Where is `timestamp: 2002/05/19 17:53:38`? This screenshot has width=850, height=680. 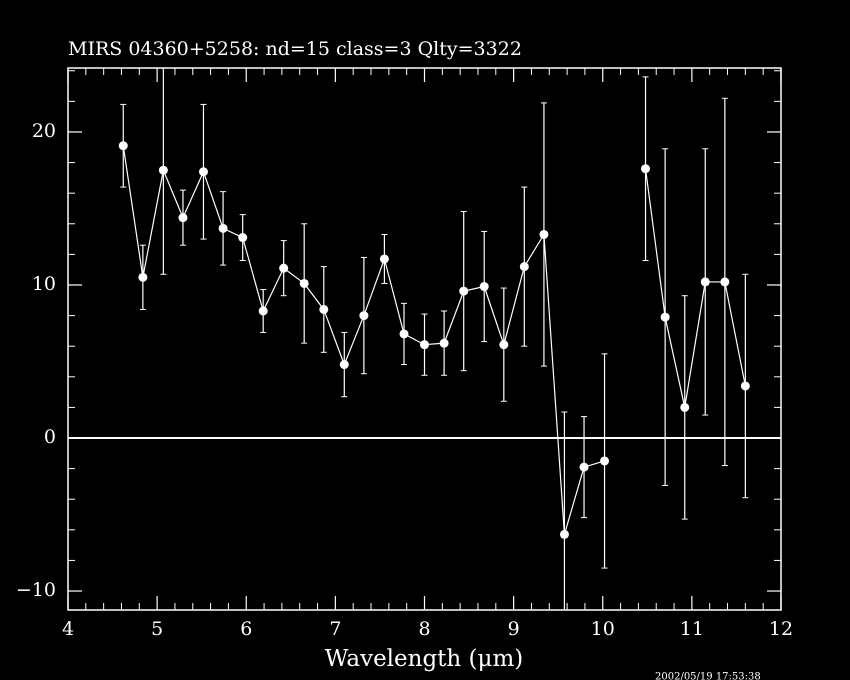
timestamp: 2002/05/19 17:53:38 is located at coordinates (708, 676).